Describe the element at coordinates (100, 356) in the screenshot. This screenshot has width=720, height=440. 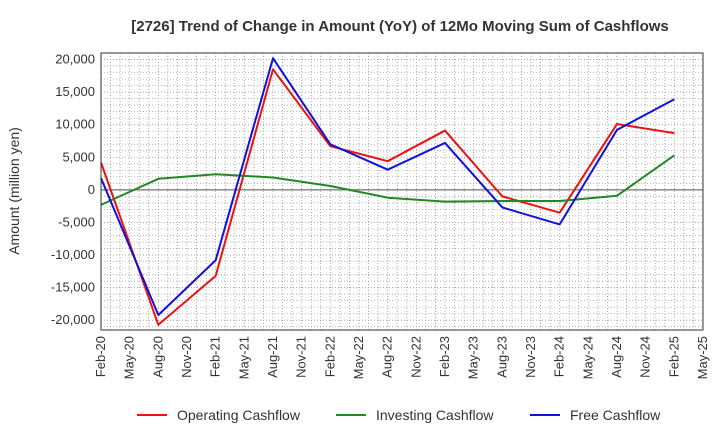
I see `x-tick-label: Feb-20` at that location.